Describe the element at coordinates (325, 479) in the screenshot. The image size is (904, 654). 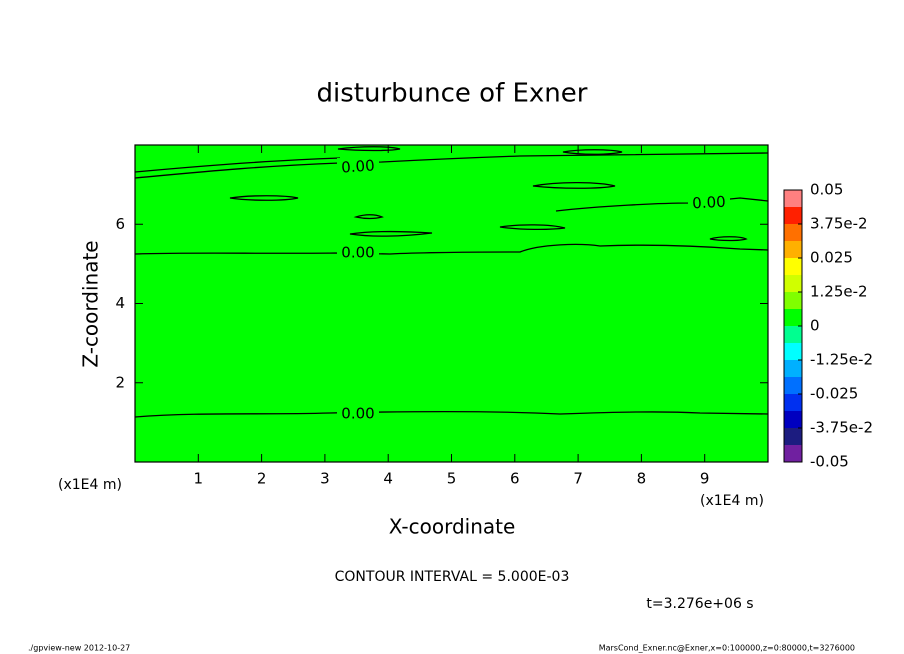
I see `x-tick-label: 3` at that location.